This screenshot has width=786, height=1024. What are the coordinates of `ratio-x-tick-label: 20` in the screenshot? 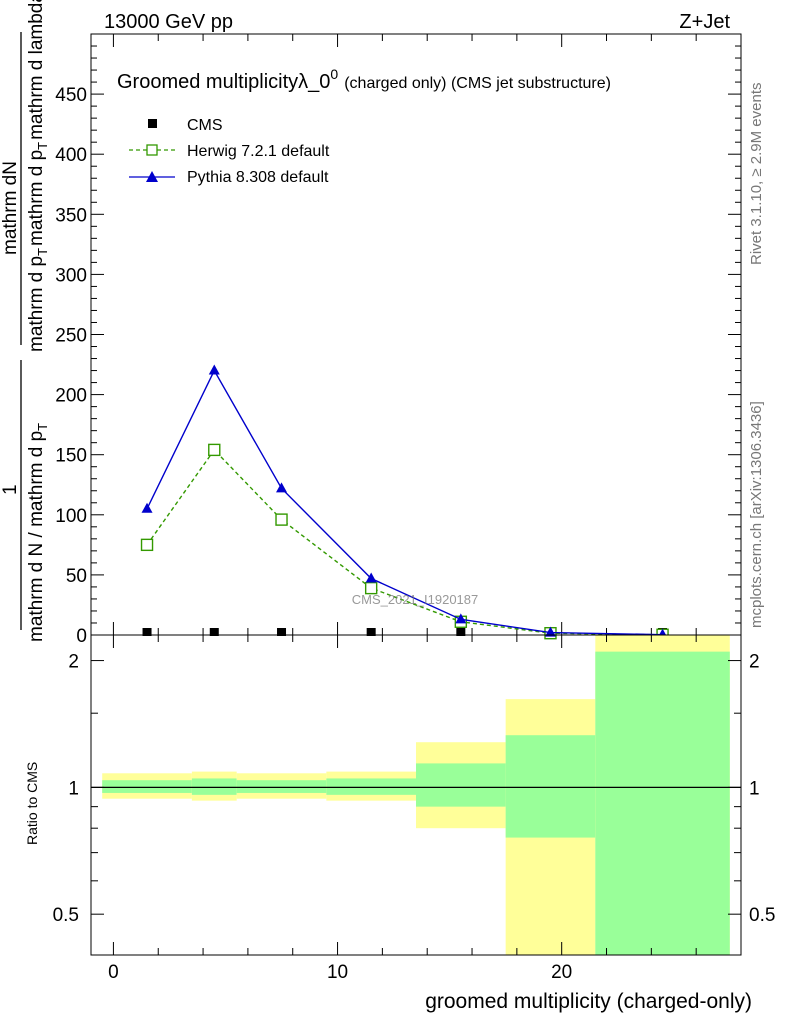 It's located at (561, 972).